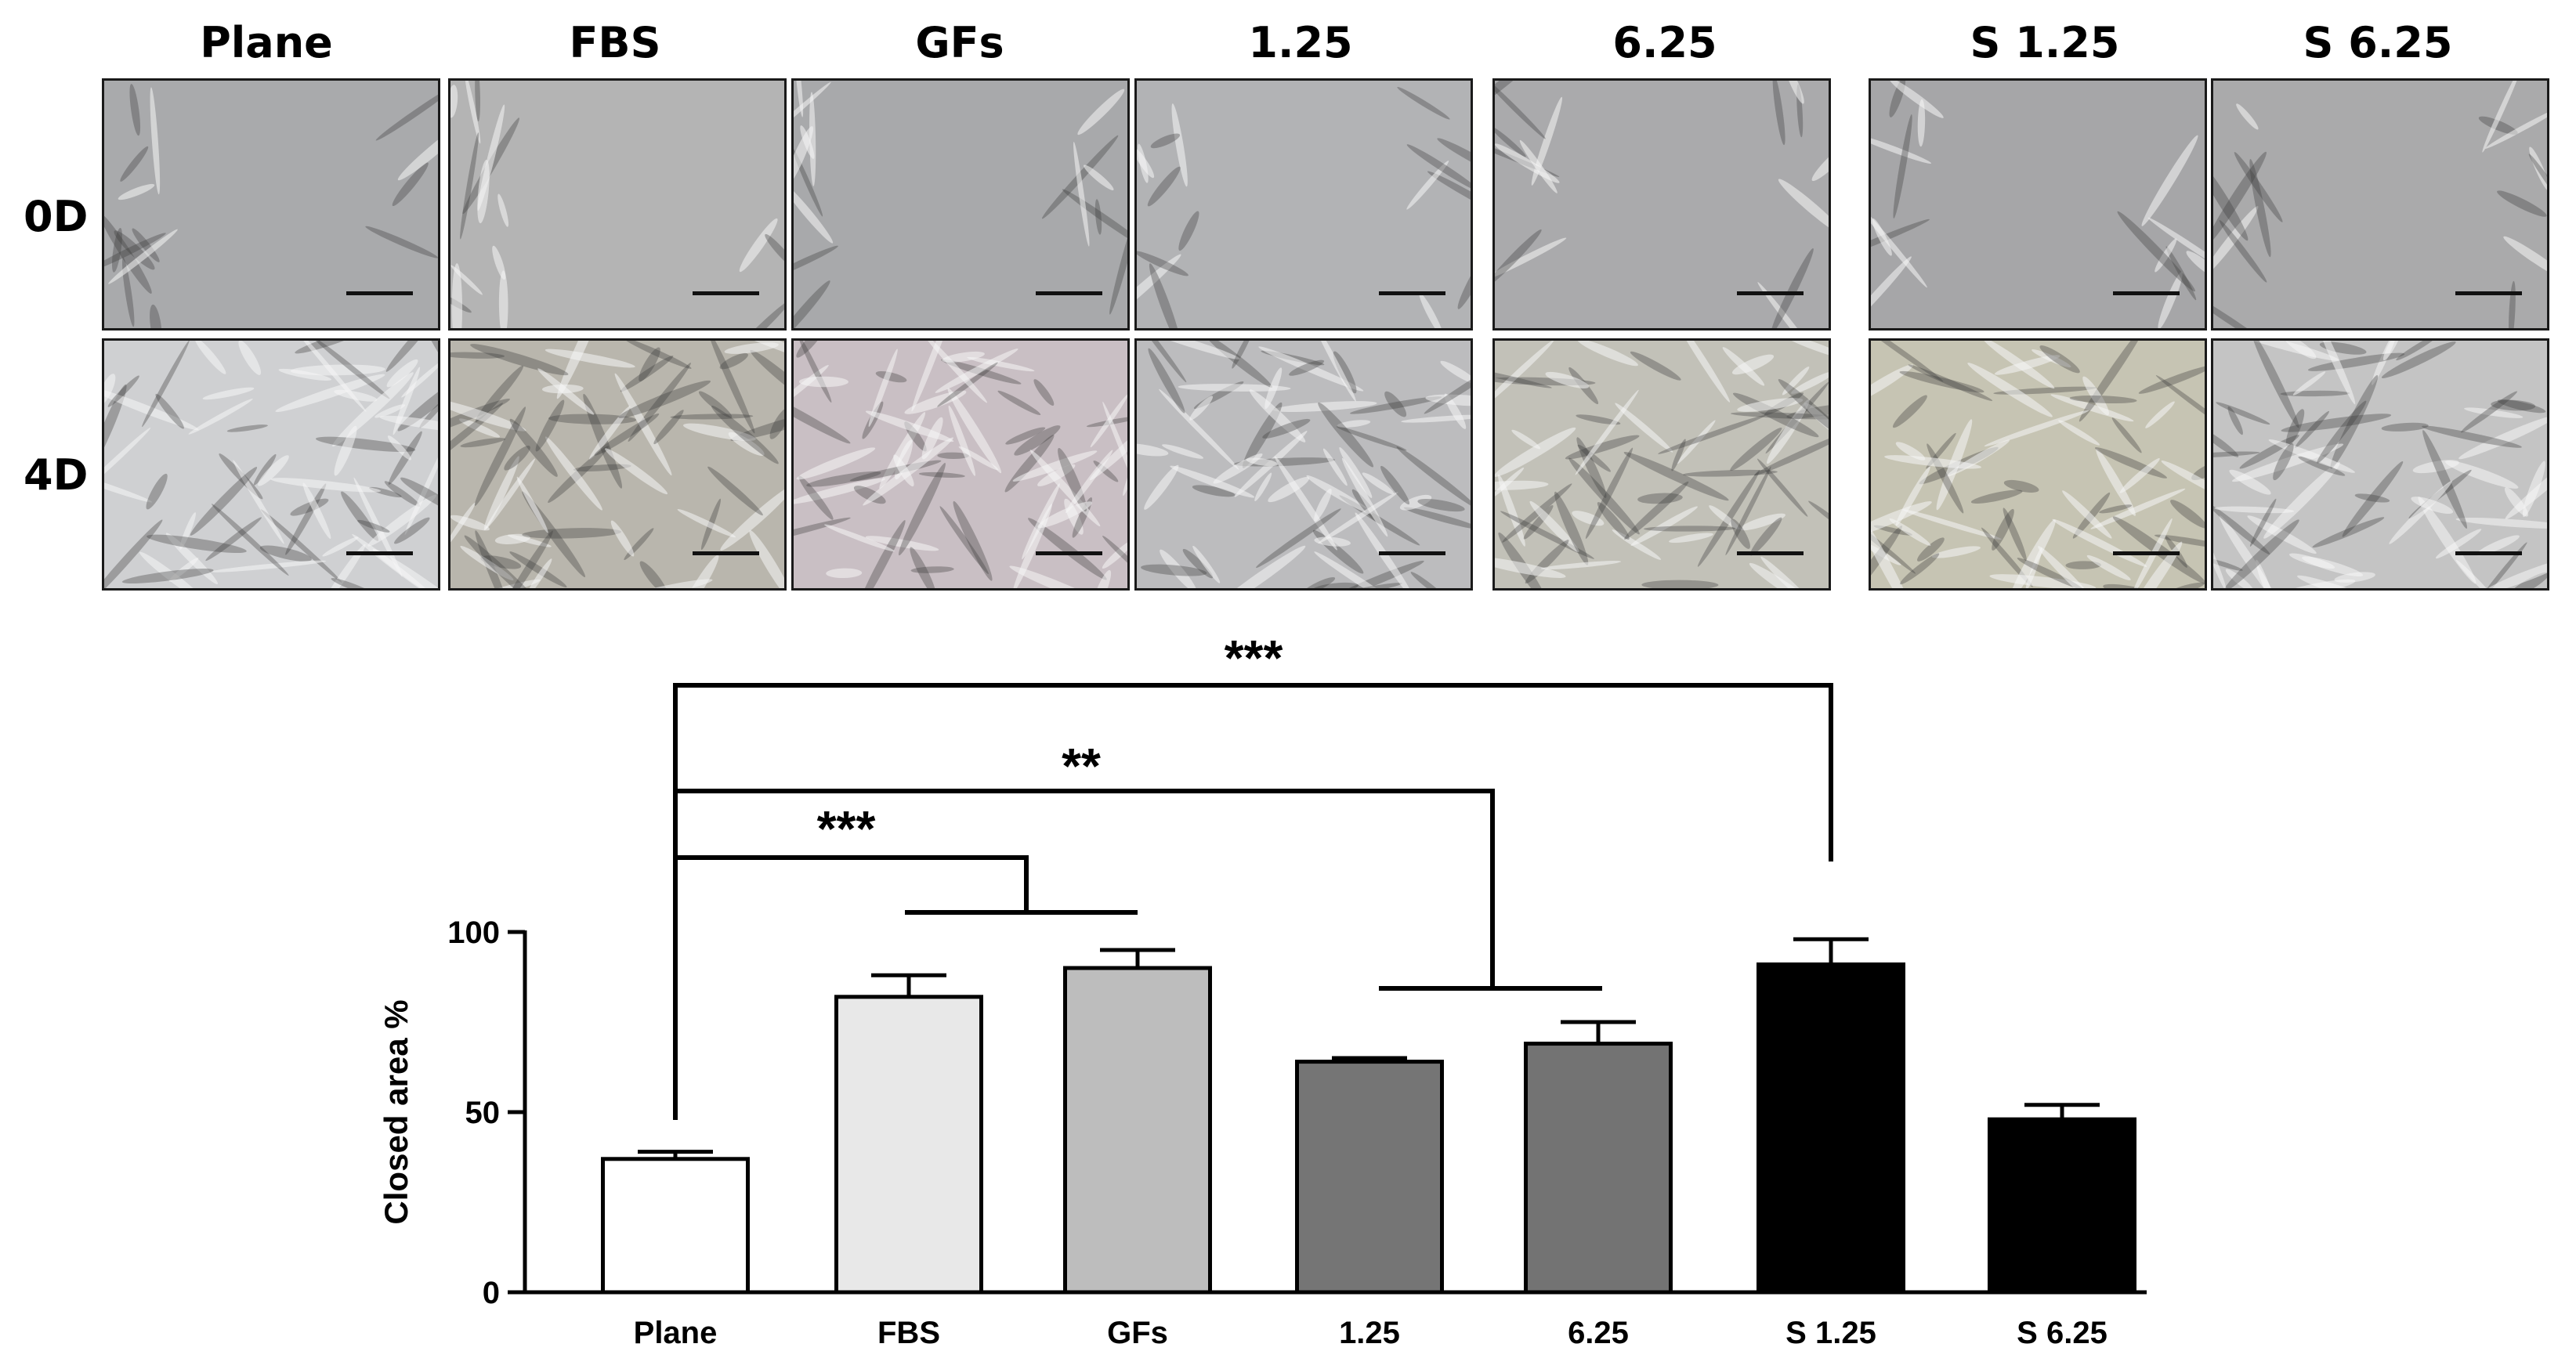 This screenshot has width=2576, height=1369. I want to click on sig-label-2: ***, so click(1254, 658).